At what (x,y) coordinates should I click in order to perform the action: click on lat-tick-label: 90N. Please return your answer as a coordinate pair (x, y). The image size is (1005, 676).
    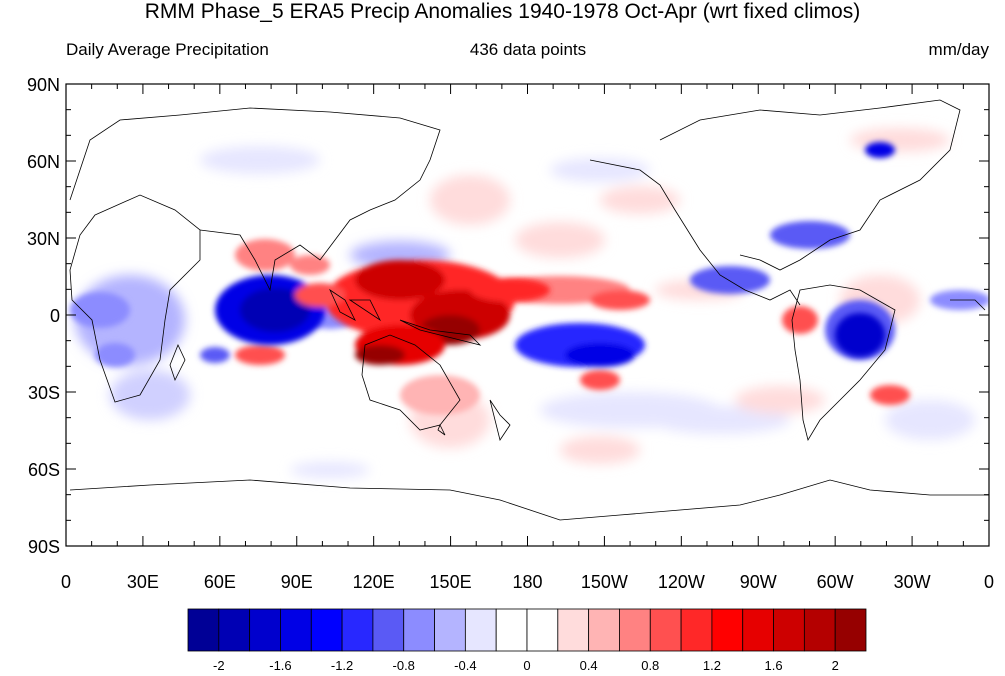
    Looking at the image, I should click on (43, 85).